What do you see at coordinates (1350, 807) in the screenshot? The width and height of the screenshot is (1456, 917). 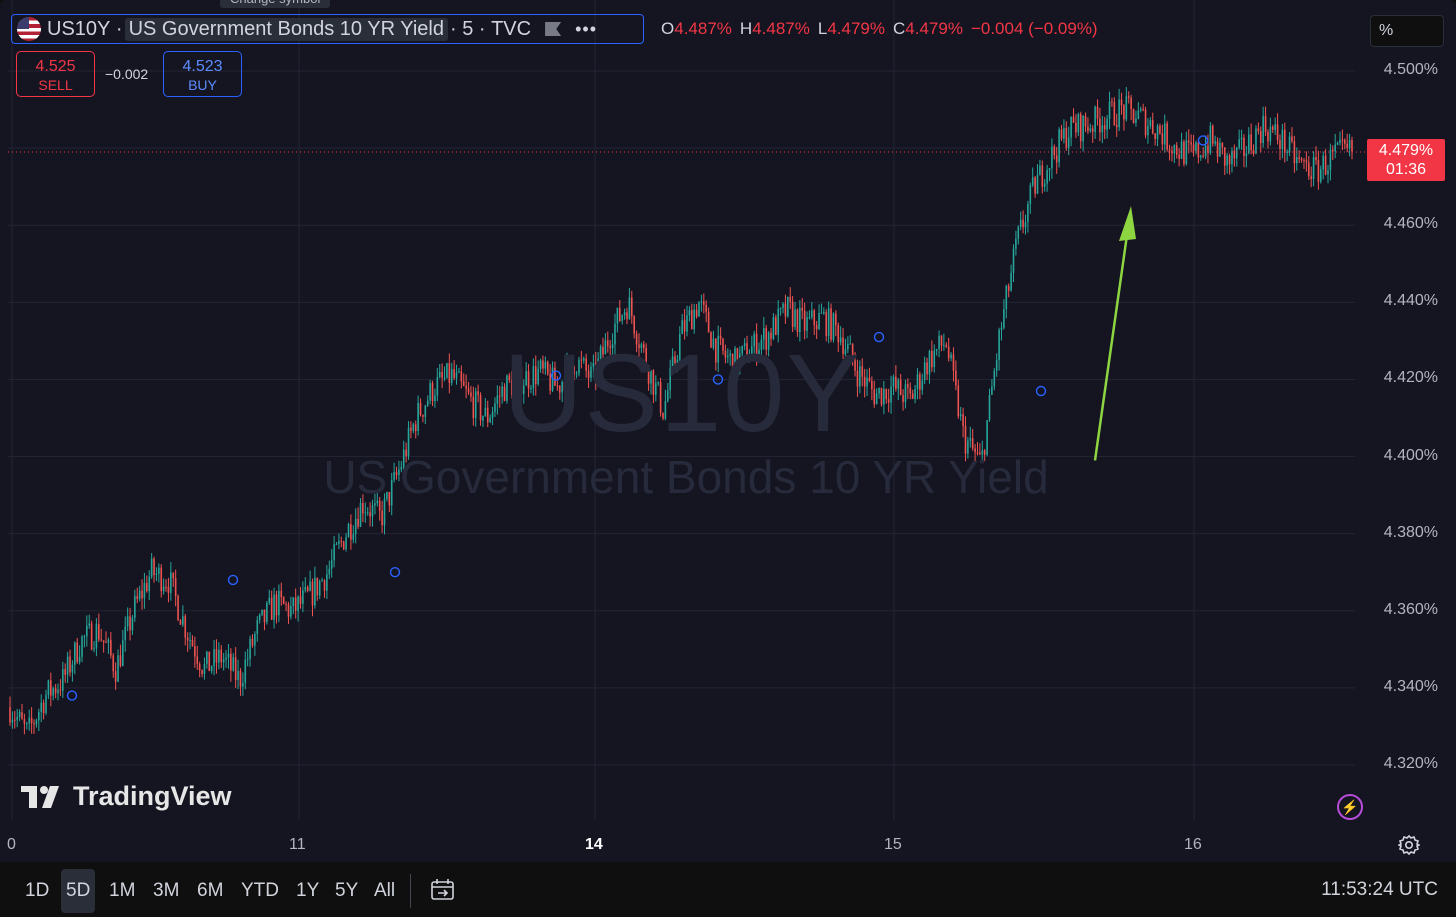 I see `lightning-icon: ⚡` at bounding box center [1350, 807].